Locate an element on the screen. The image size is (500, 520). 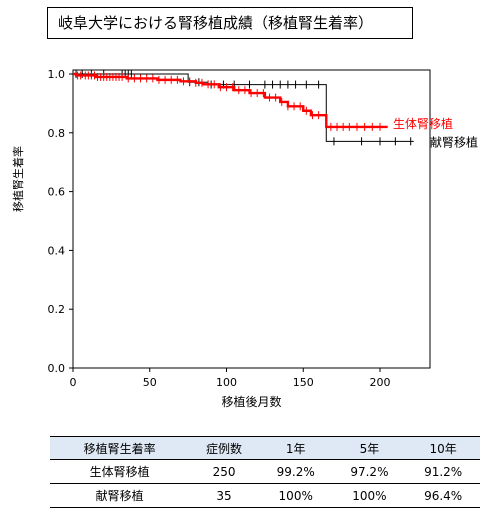
series-label: 生体腎移植 is located at coordinates (423, 123).